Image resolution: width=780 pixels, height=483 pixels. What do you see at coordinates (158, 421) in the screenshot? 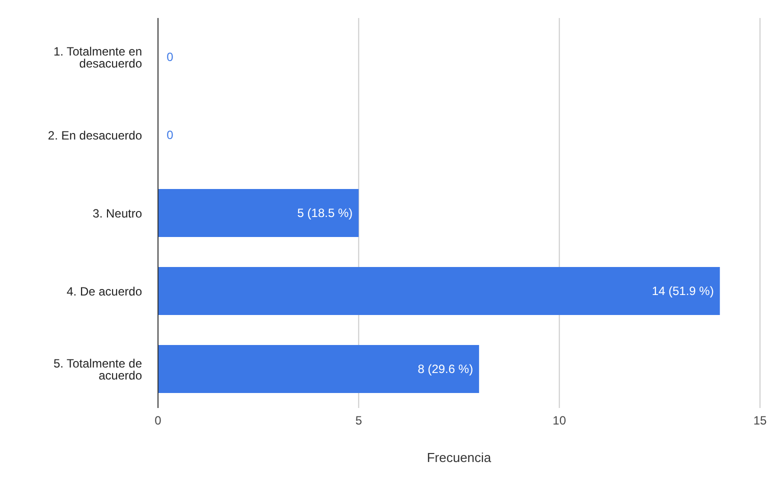
I see `x-tick-label: 0` at bounding box center [158, 421].